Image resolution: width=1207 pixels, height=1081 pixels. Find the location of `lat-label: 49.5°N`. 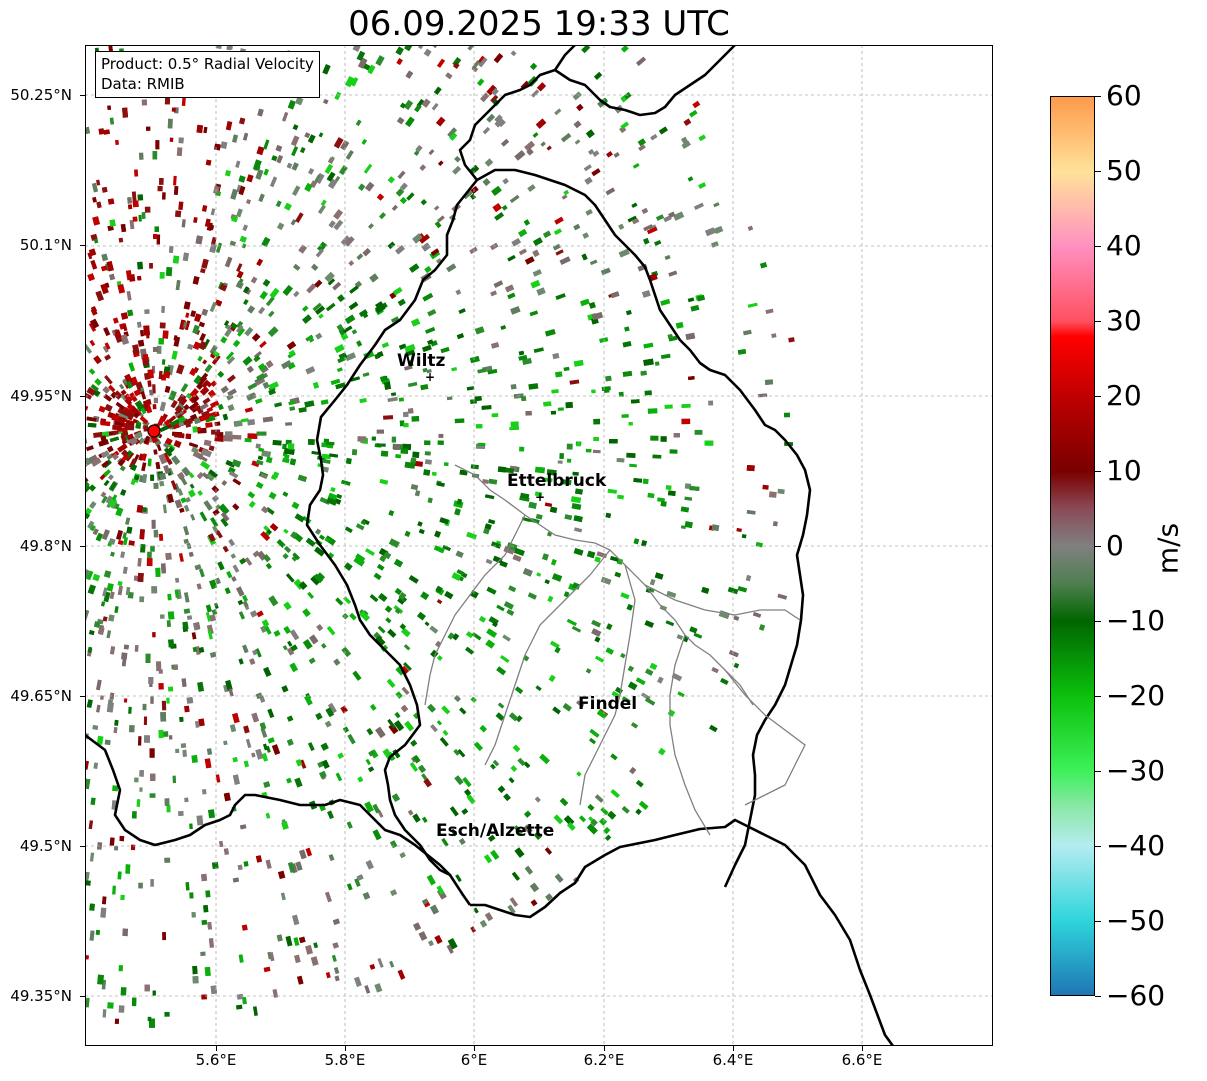

lat-label: 49.5°N is located at coordinates (45, 846).